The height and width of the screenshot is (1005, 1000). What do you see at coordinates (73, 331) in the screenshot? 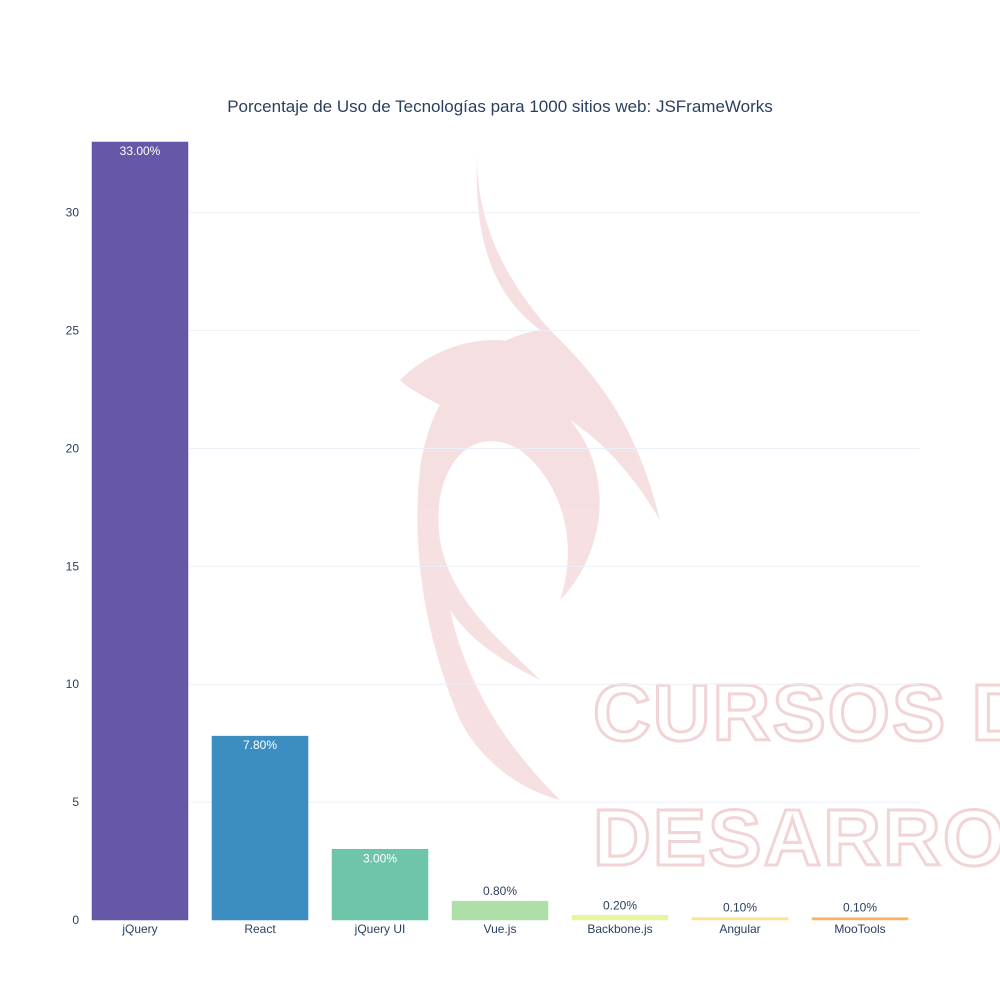
I see `y-tick-label: 25` at bounding box center [73, 331].